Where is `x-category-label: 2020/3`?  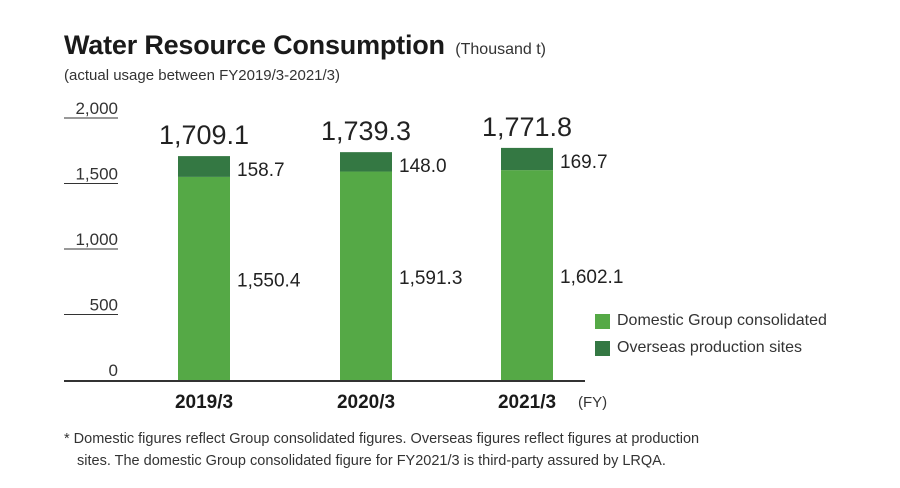
x-category-label: 2020/3 is located at coordinates (366, 402).